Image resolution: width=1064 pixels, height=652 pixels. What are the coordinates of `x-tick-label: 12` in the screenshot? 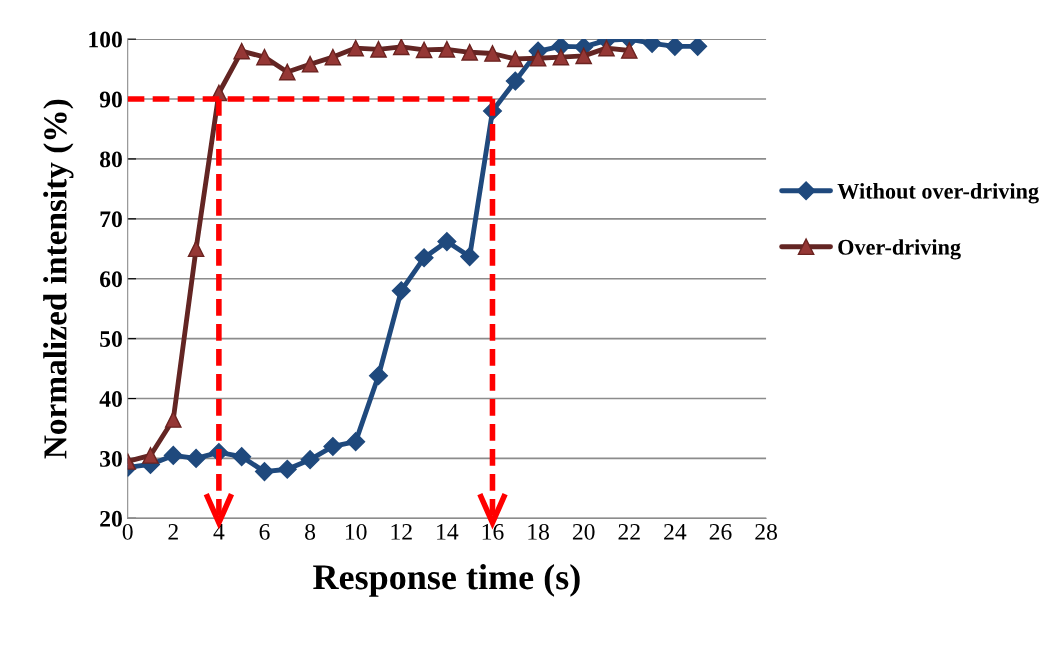 It's located at (401, 531).